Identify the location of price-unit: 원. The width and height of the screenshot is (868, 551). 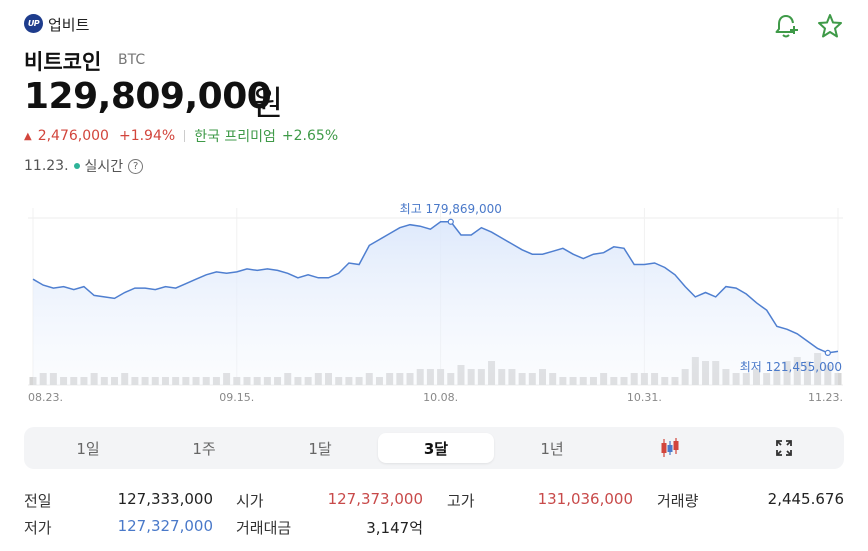
(268, 104).